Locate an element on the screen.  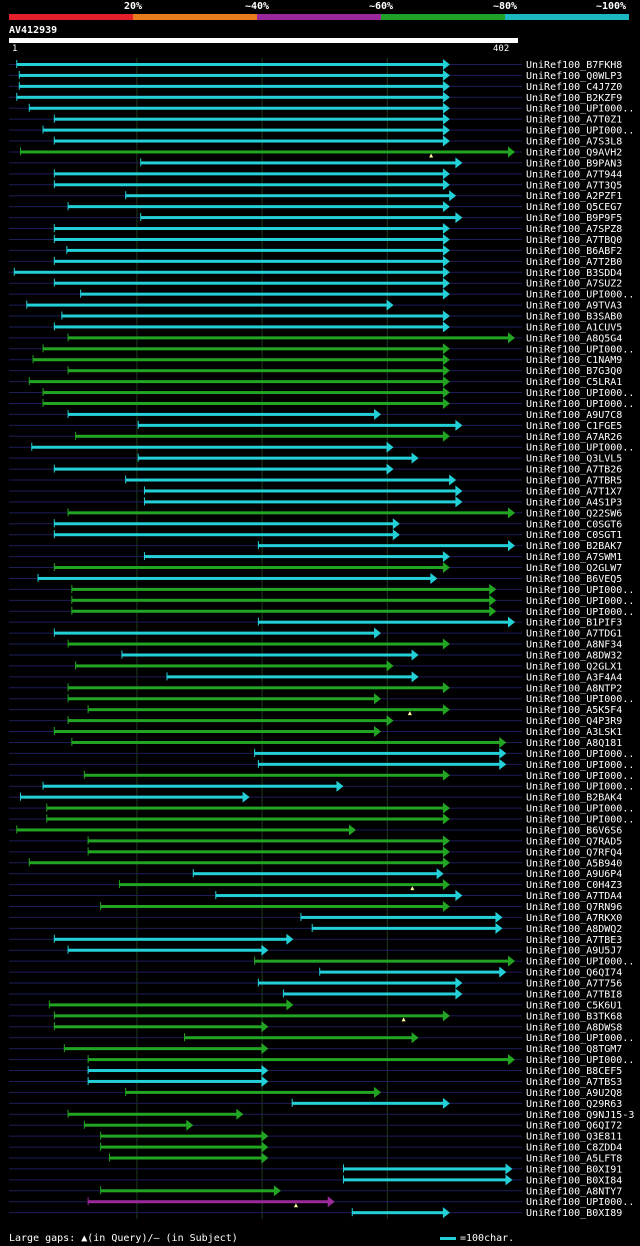
hit-label: UniRef100_C0SGT1 is located at coordinates (574, 535).